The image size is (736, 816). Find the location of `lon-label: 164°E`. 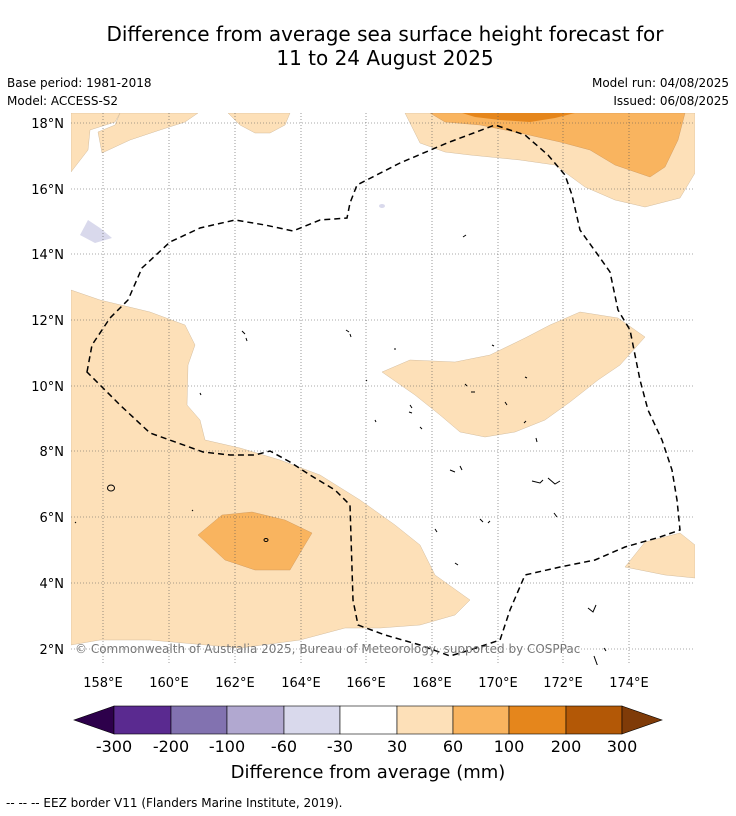

lon-label: 164°E is located at coordinates (301, 683).